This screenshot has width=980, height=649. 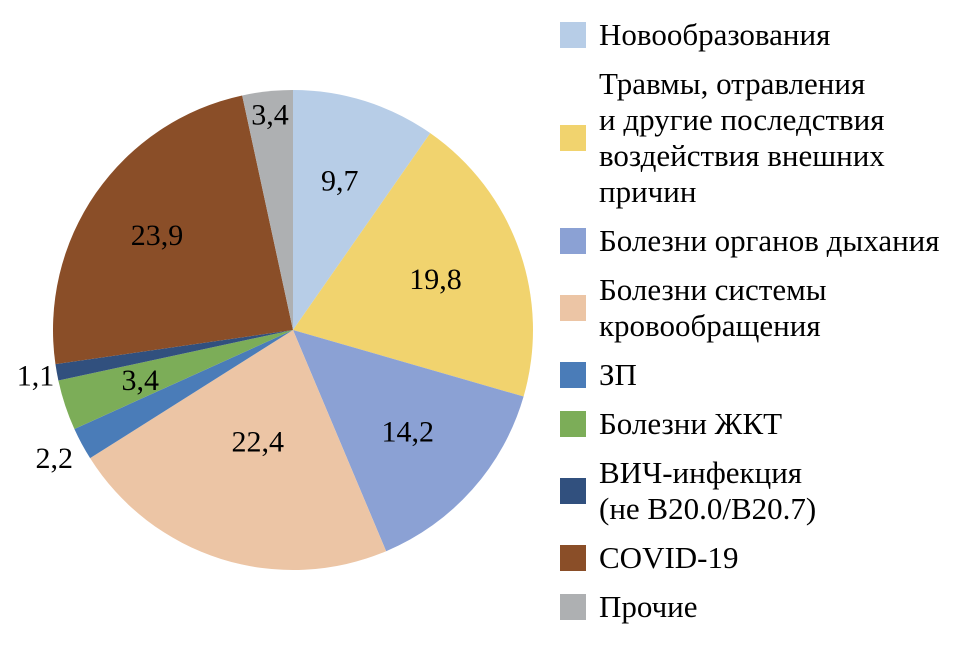 What do you see at coordinates (767, 558) in the screenshot?
I see `legend-item-7: COVID-19` at bounding box center [767, 558].